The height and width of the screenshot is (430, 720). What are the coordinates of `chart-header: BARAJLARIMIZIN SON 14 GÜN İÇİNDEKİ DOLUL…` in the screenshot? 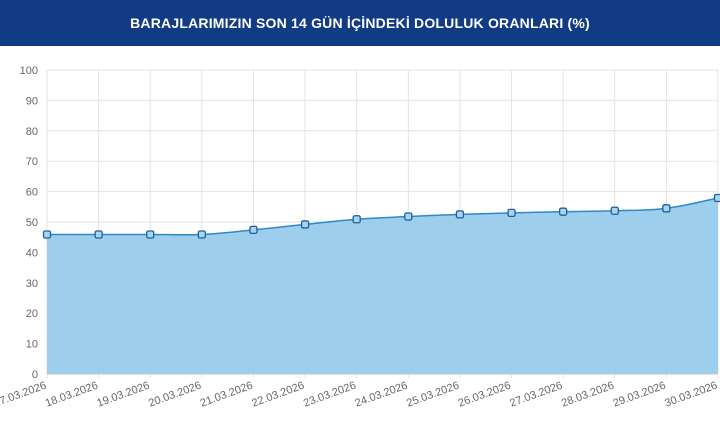 It's located at (360, 23).